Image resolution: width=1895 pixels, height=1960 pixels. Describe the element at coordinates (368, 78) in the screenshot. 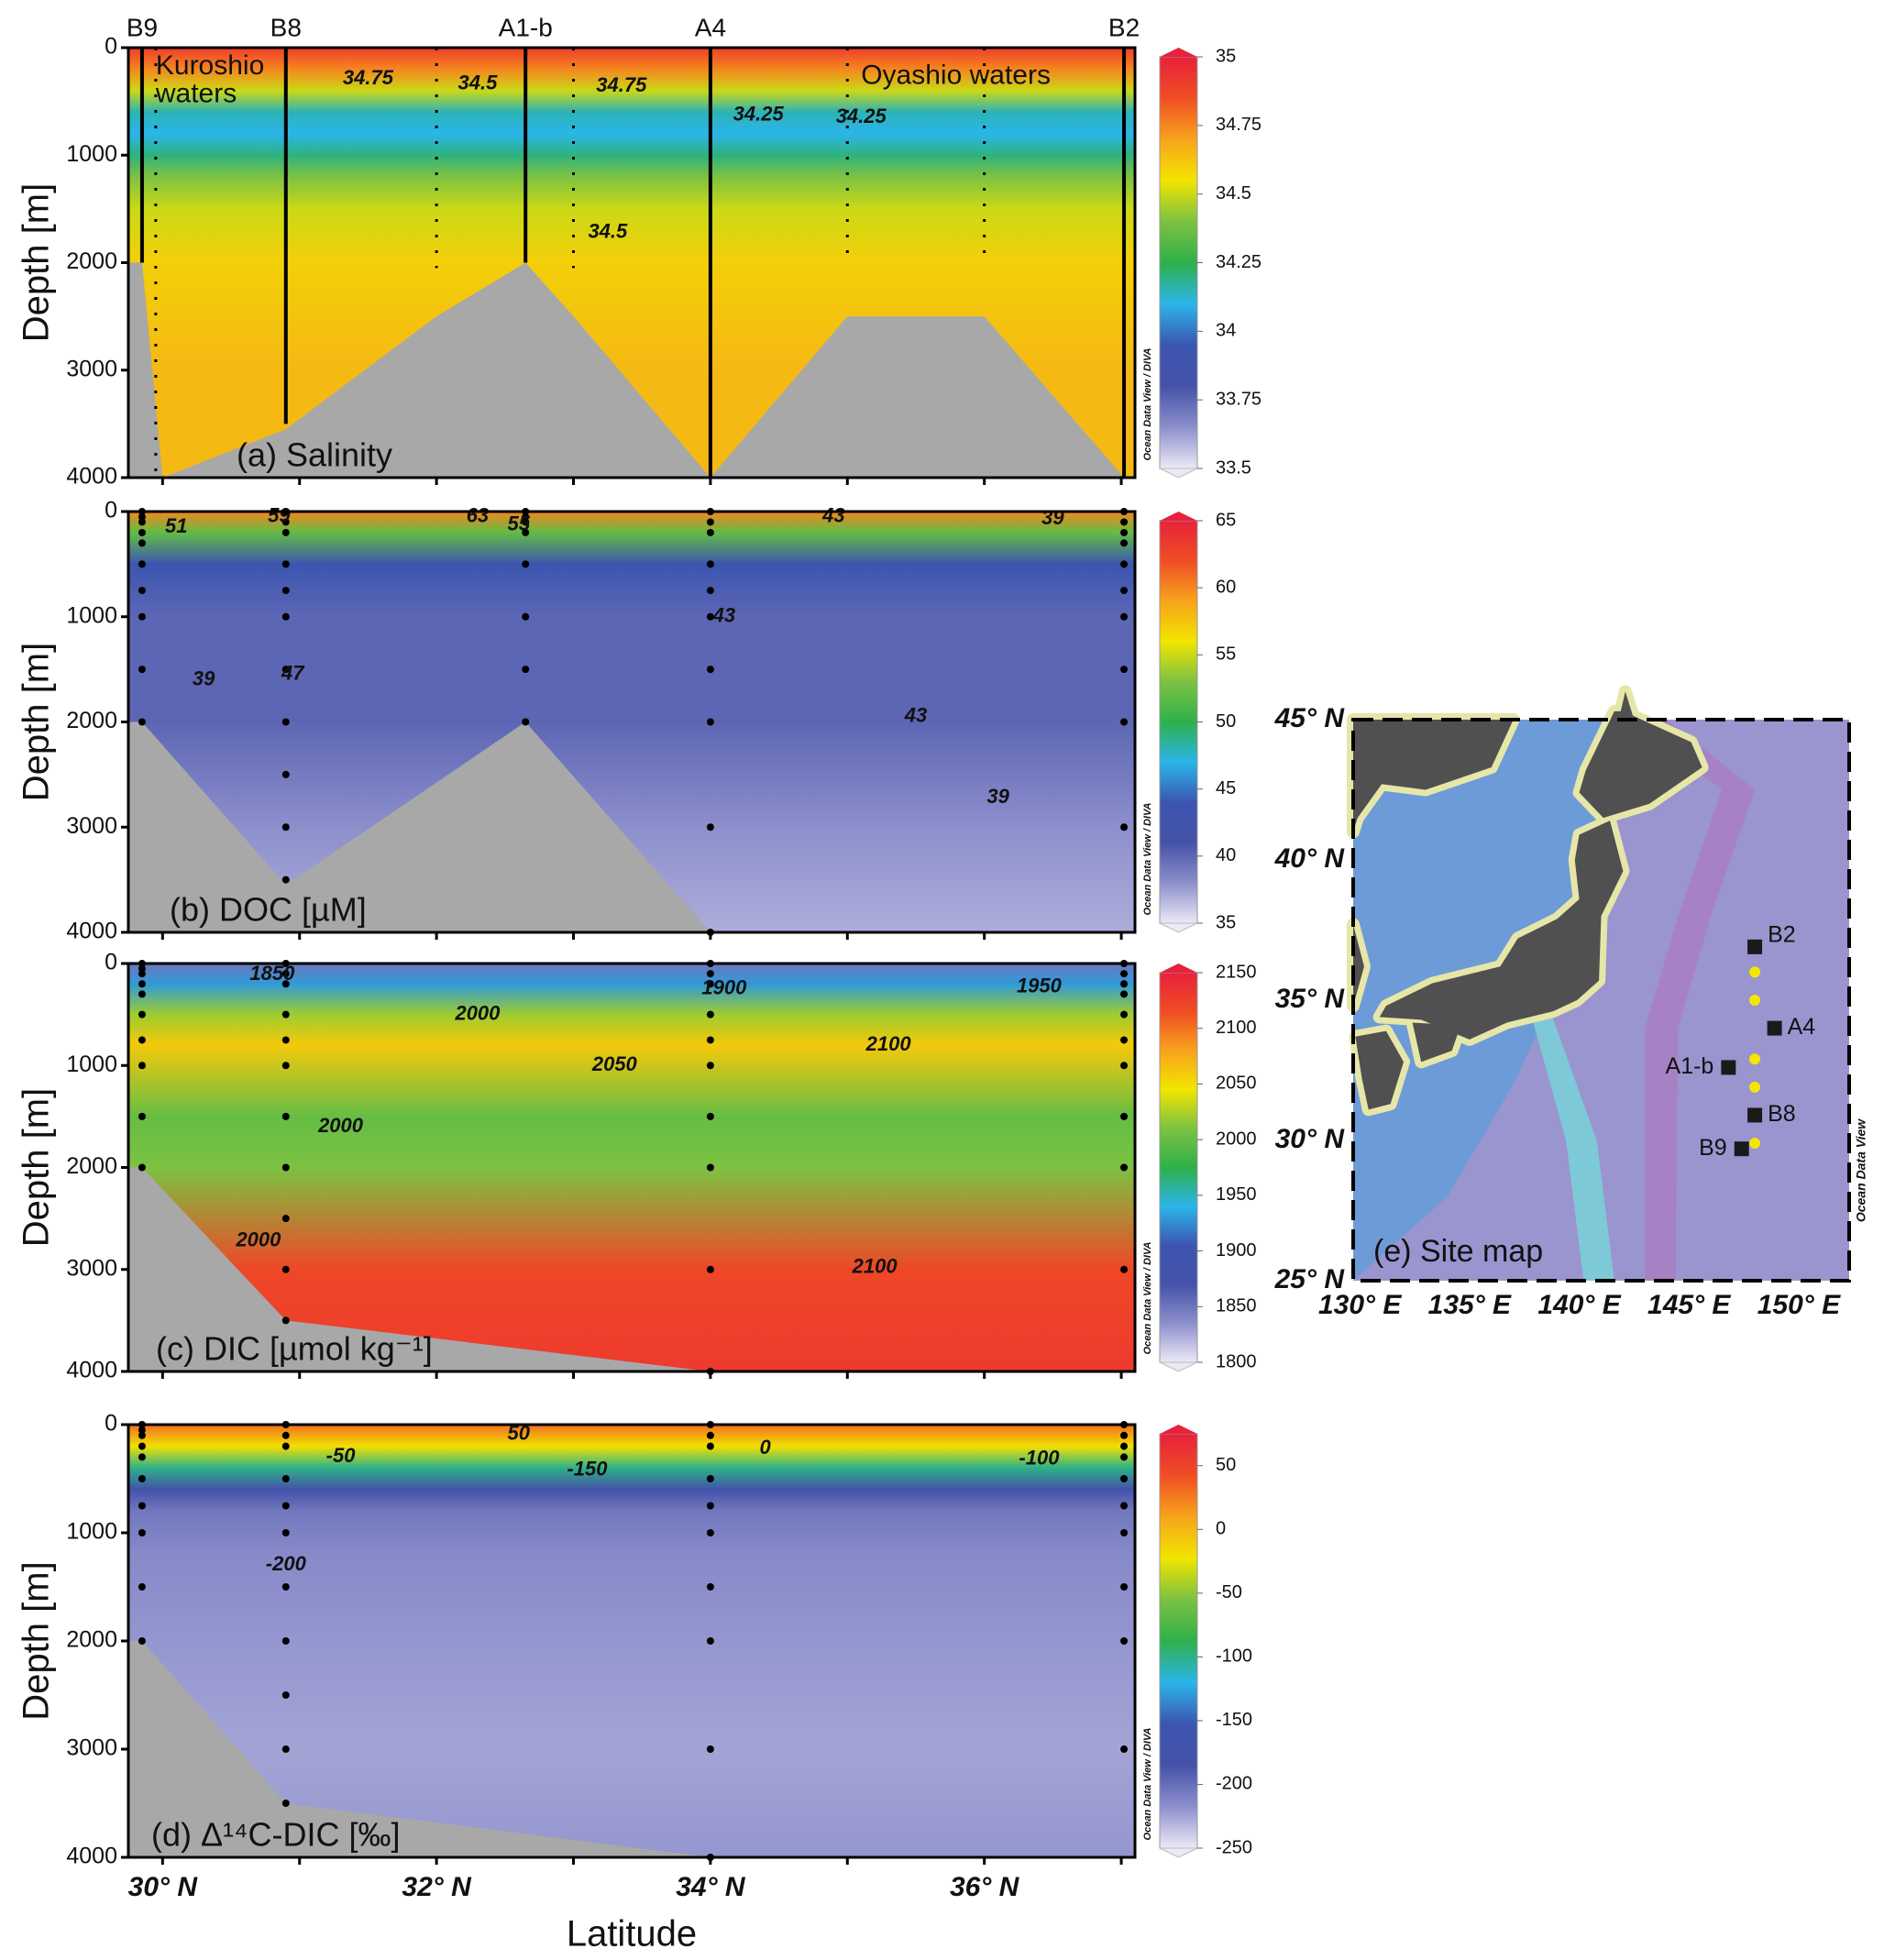

I see `contour-label: 34.75` at that location.